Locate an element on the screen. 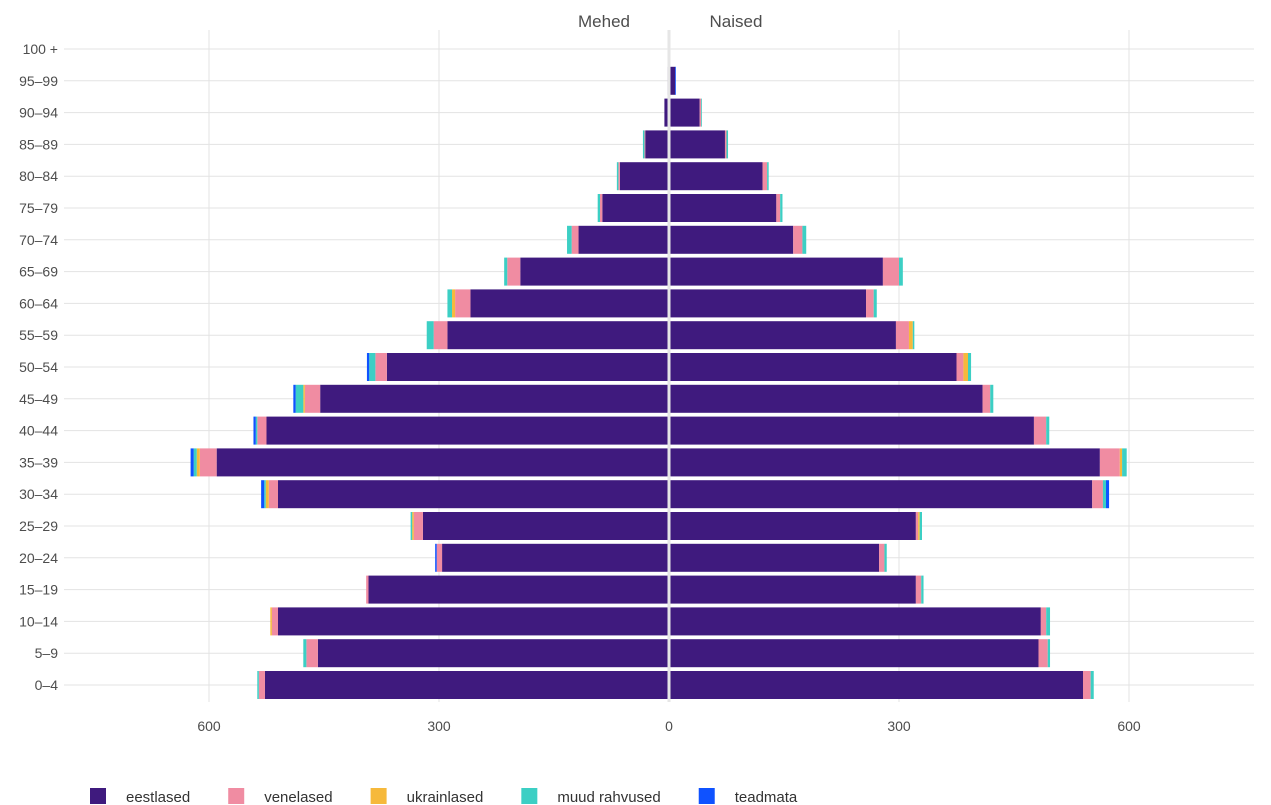 Image resolution: width=1271 pixels, height=805 pixels. y-tick-label: 50–54 is located at coordinates (38, 367).